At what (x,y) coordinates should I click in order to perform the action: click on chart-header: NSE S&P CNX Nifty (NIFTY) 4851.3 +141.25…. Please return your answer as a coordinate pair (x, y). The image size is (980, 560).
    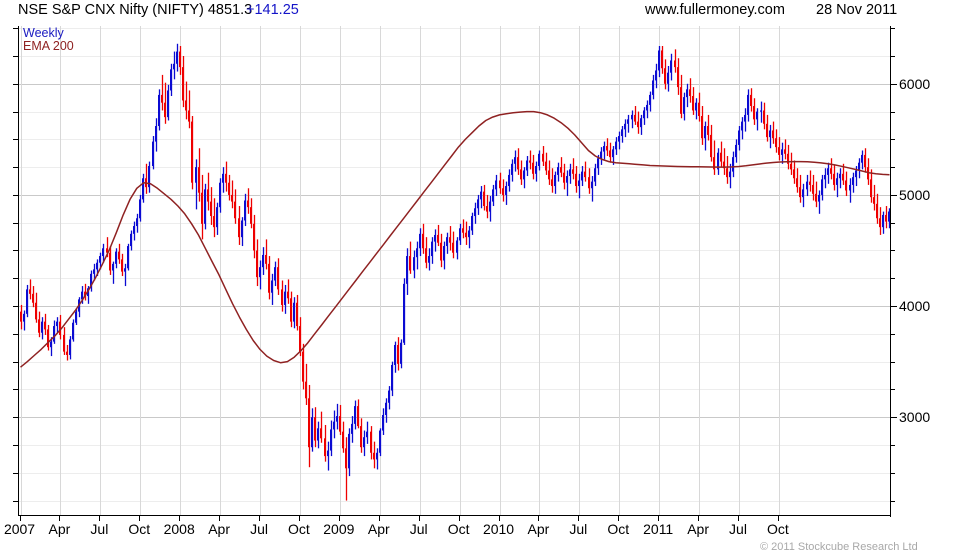
    Looking at the image, I should click on (490, 12).